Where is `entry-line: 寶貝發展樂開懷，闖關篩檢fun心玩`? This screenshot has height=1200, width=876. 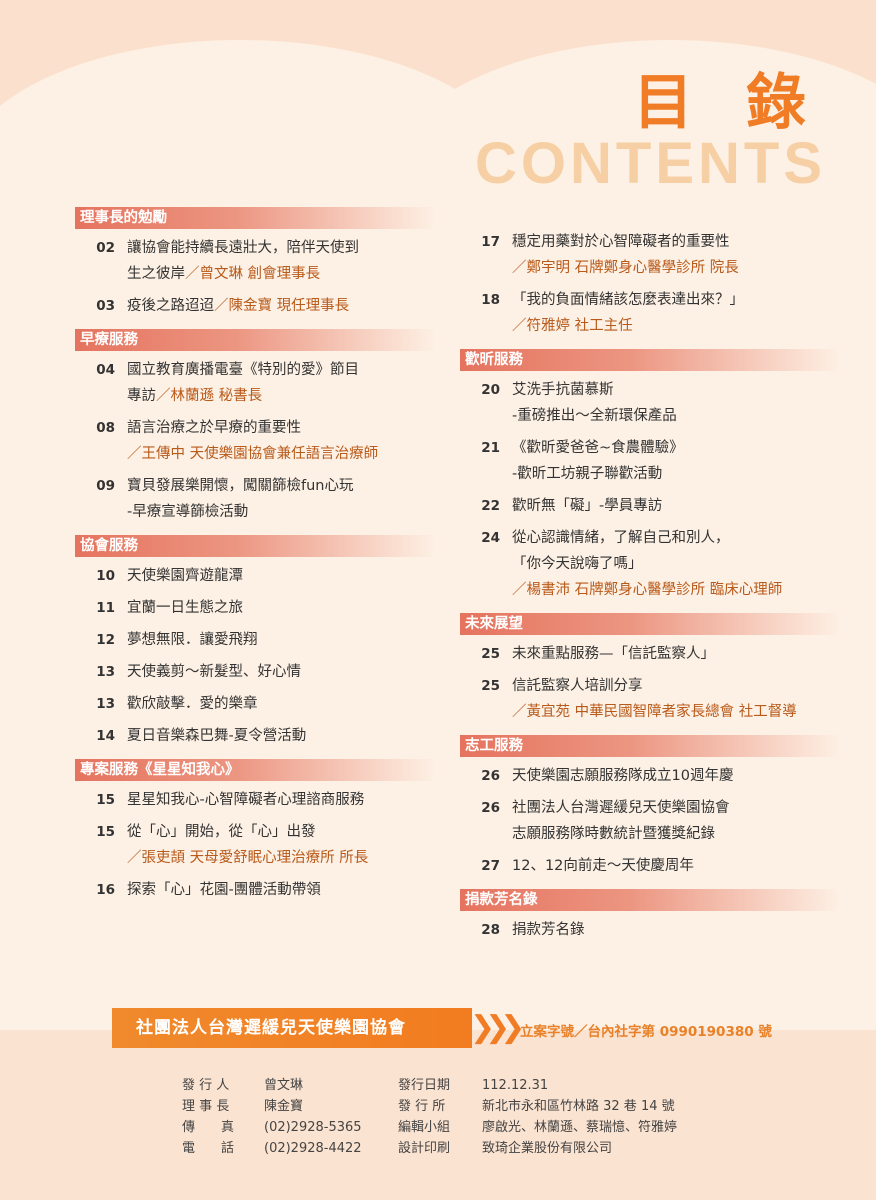
entry-line: 寶貝發展樂開懷，闖關篩檢fun心玩 is located at coordinates (240, 486).